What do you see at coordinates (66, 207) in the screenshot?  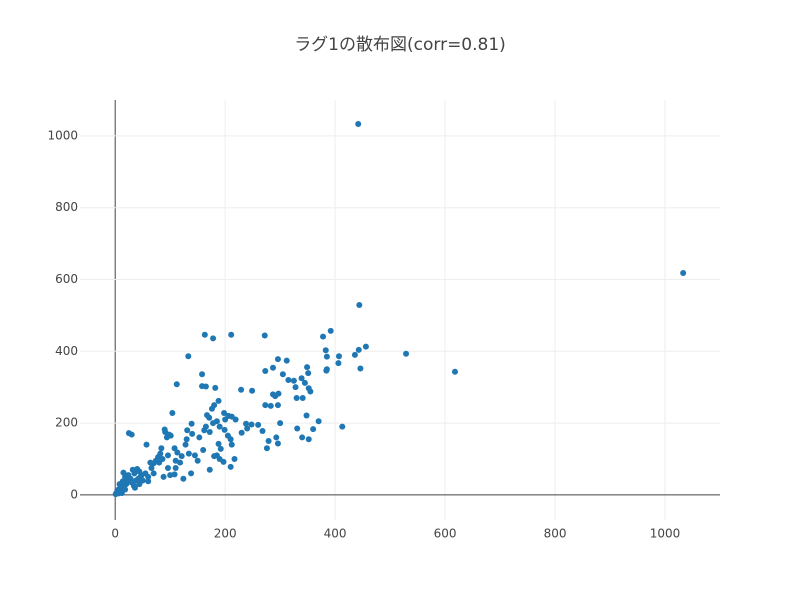 I see `y-tick-label: 800` at bounding box center [66, 207].